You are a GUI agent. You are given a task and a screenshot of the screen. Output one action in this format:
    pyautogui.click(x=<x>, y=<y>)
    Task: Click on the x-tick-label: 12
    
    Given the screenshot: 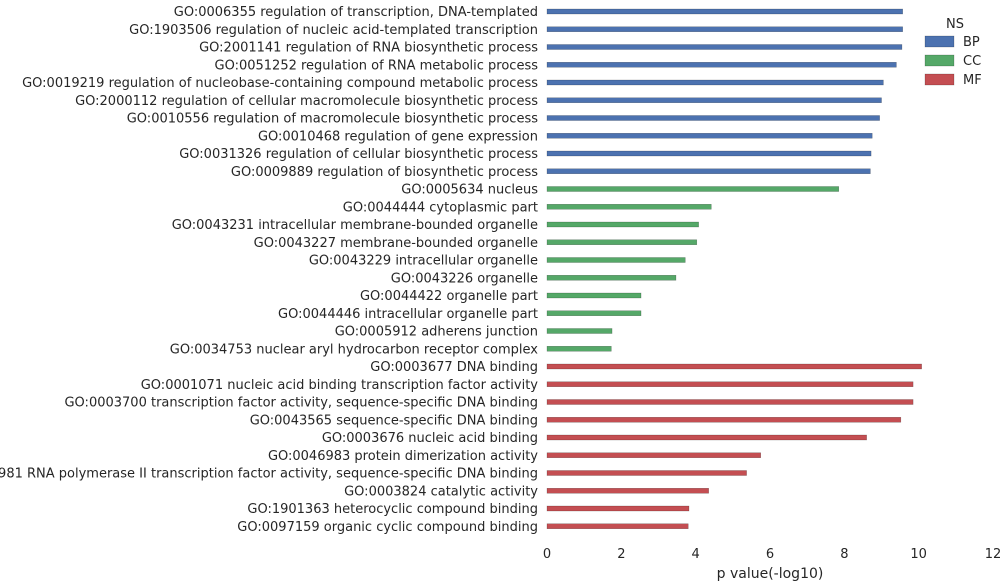 What is the action you would take?
    pyautogui.click(x=993, y=554)
    